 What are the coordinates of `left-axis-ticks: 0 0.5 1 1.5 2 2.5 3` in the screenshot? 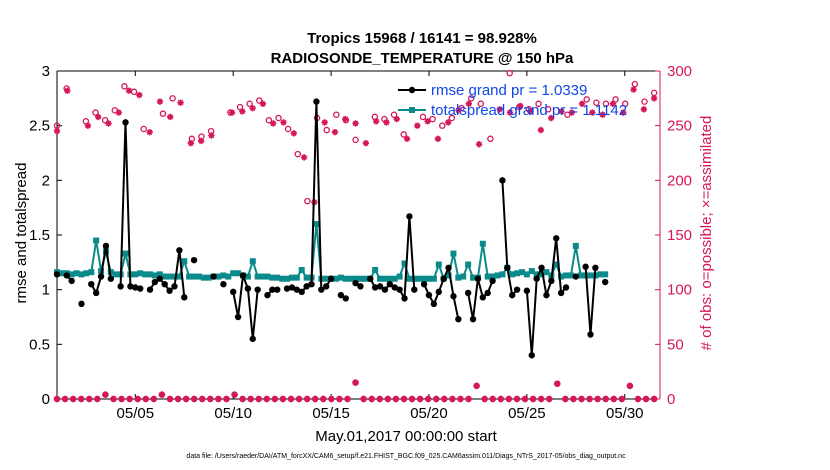 It's located at (45, 235).